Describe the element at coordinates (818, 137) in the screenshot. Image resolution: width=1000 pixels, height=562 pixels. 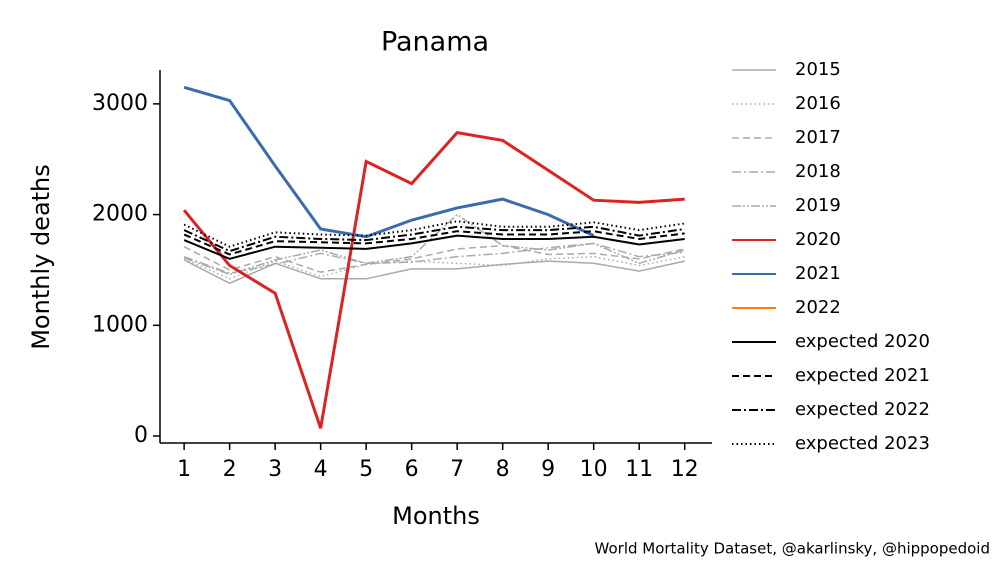
I see `legend-label: 2017` at that location.